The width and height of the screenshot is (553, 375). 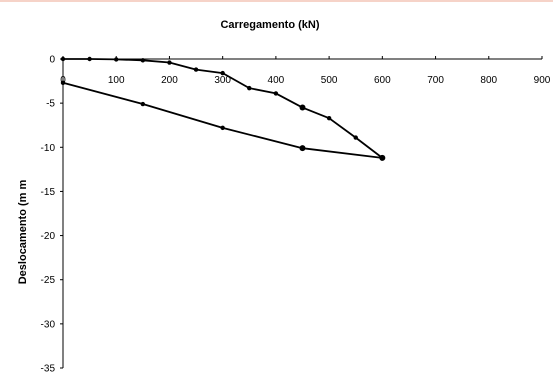 What do you see at coordinates (23, 232) in the screenshot?
I see `y-axis-label: Deslocamento (m m` at bounding box center [23, 232].